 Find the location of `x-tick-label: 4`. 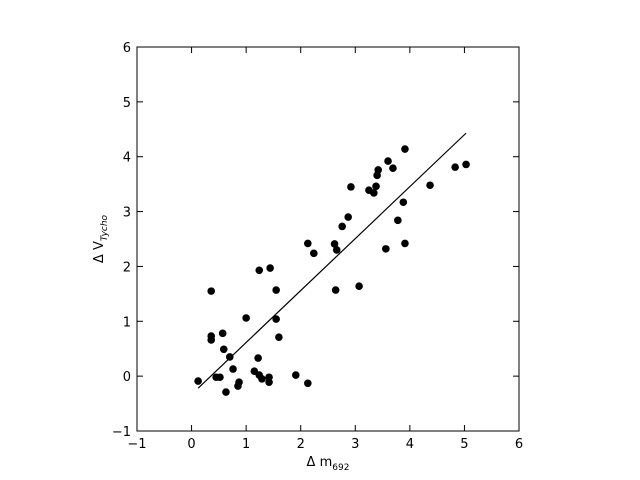

x-tick-label: 4 is located at coordinates (410, 444).